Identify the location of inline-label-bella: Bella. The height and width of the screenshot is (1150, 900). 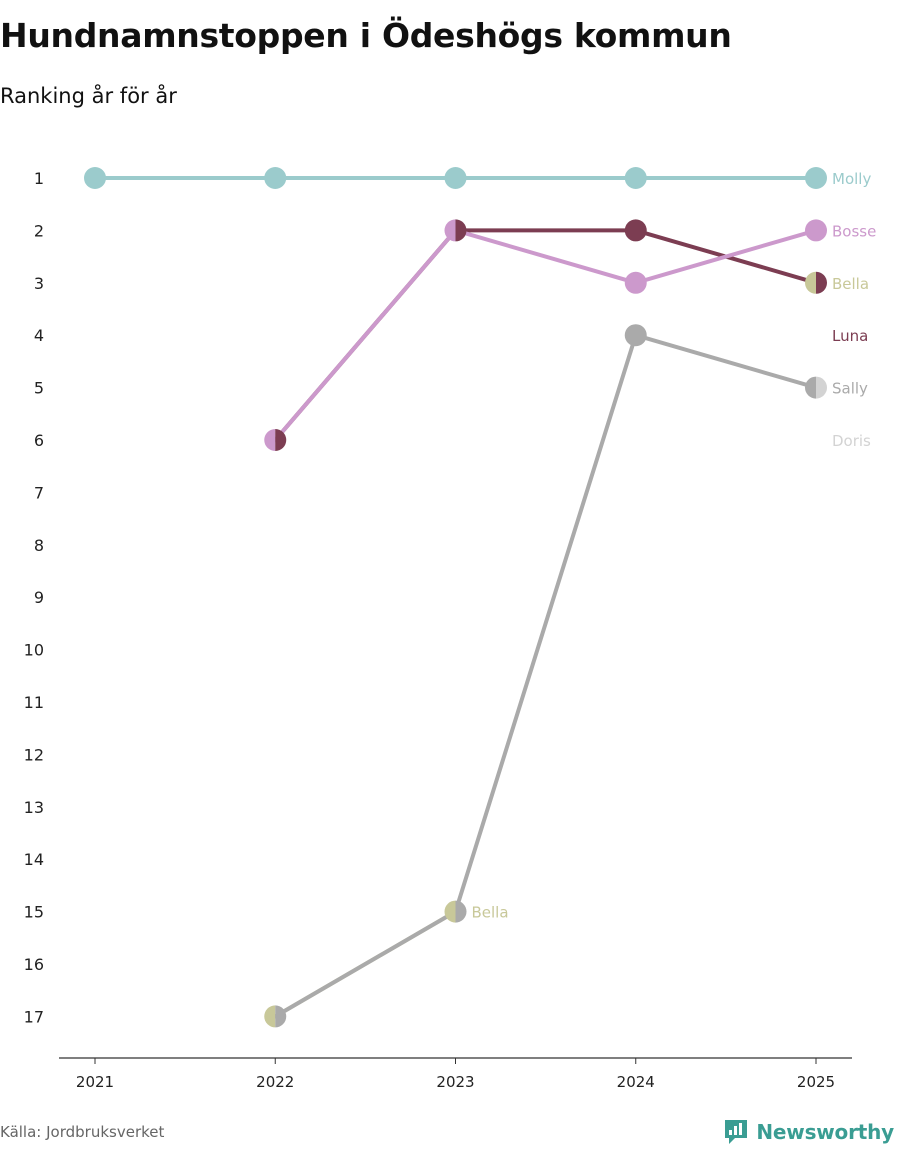
(490, 913).